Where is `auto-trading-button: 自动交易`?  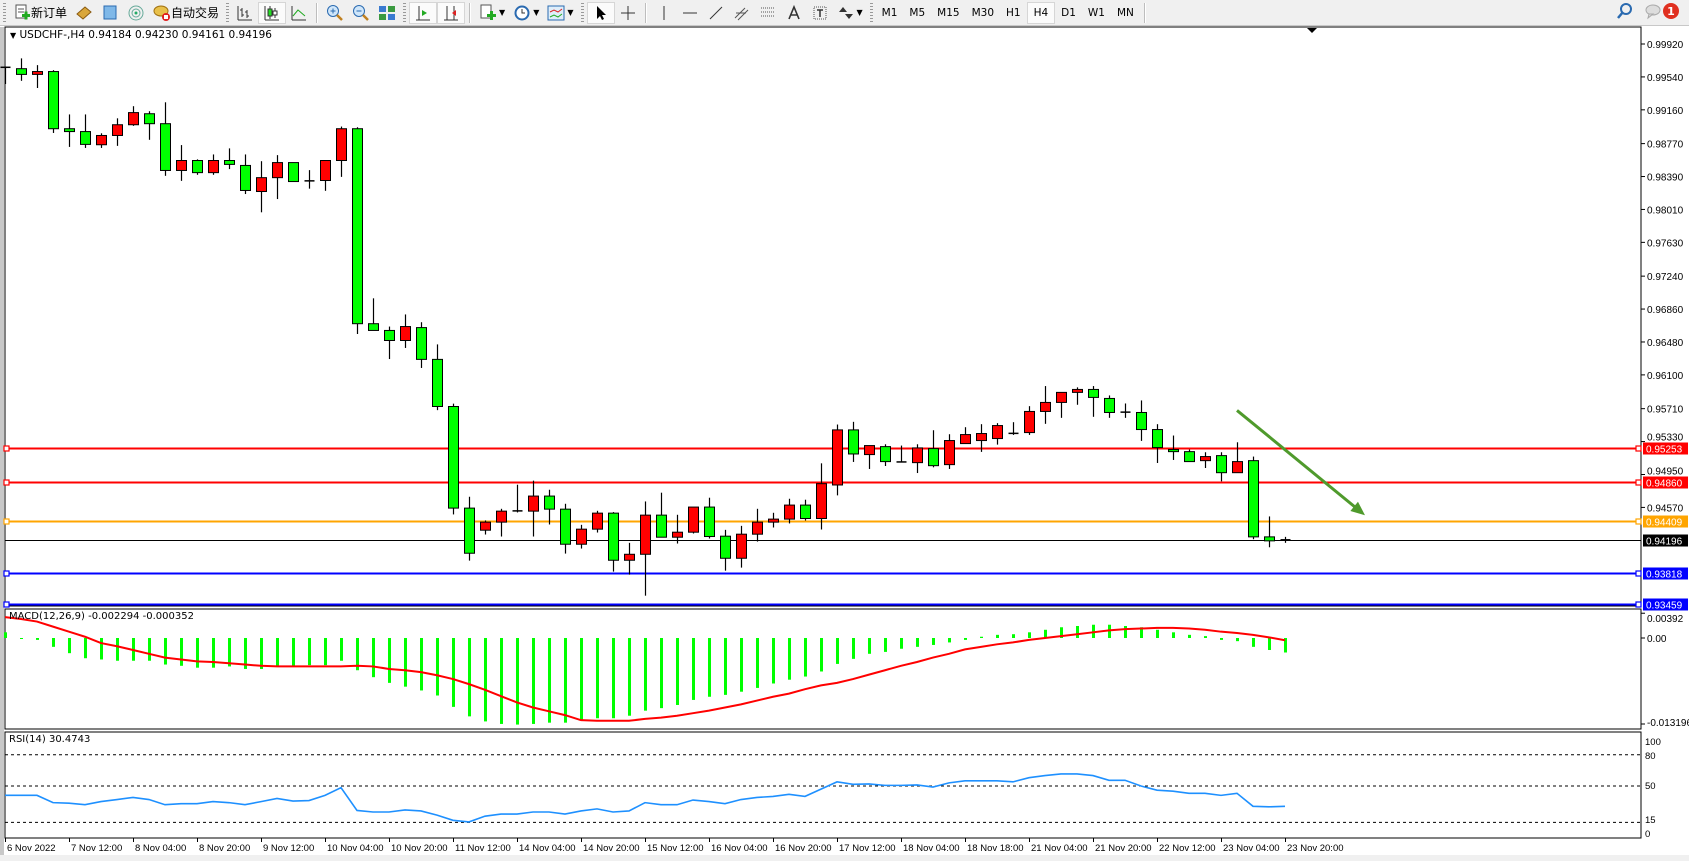
auto-trading-button: 自动交易 is located at coordinates (186, 13).